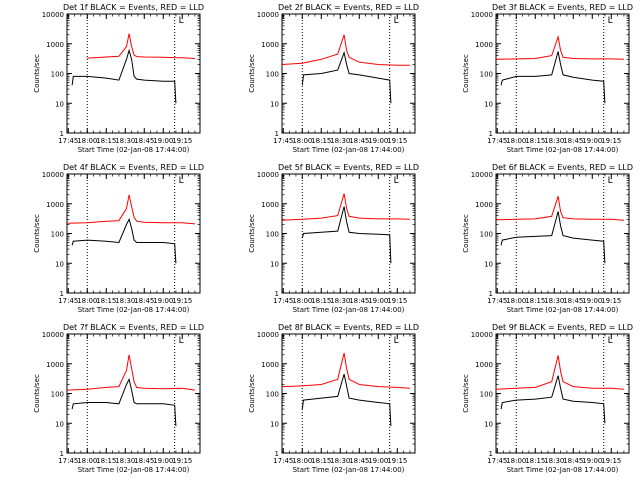  I want to click on panel-title: Det 3f BLACK = Events, RED = LLD, so click(562, 7).